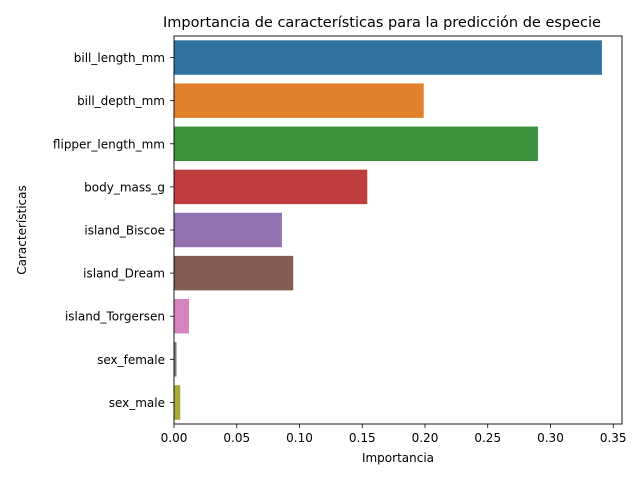 This screenshot has height=480, width=640. What do you see at coordinates (175, 359) in the screenshot?
I see `bar-sex_female` at bounding box center [175, 359].